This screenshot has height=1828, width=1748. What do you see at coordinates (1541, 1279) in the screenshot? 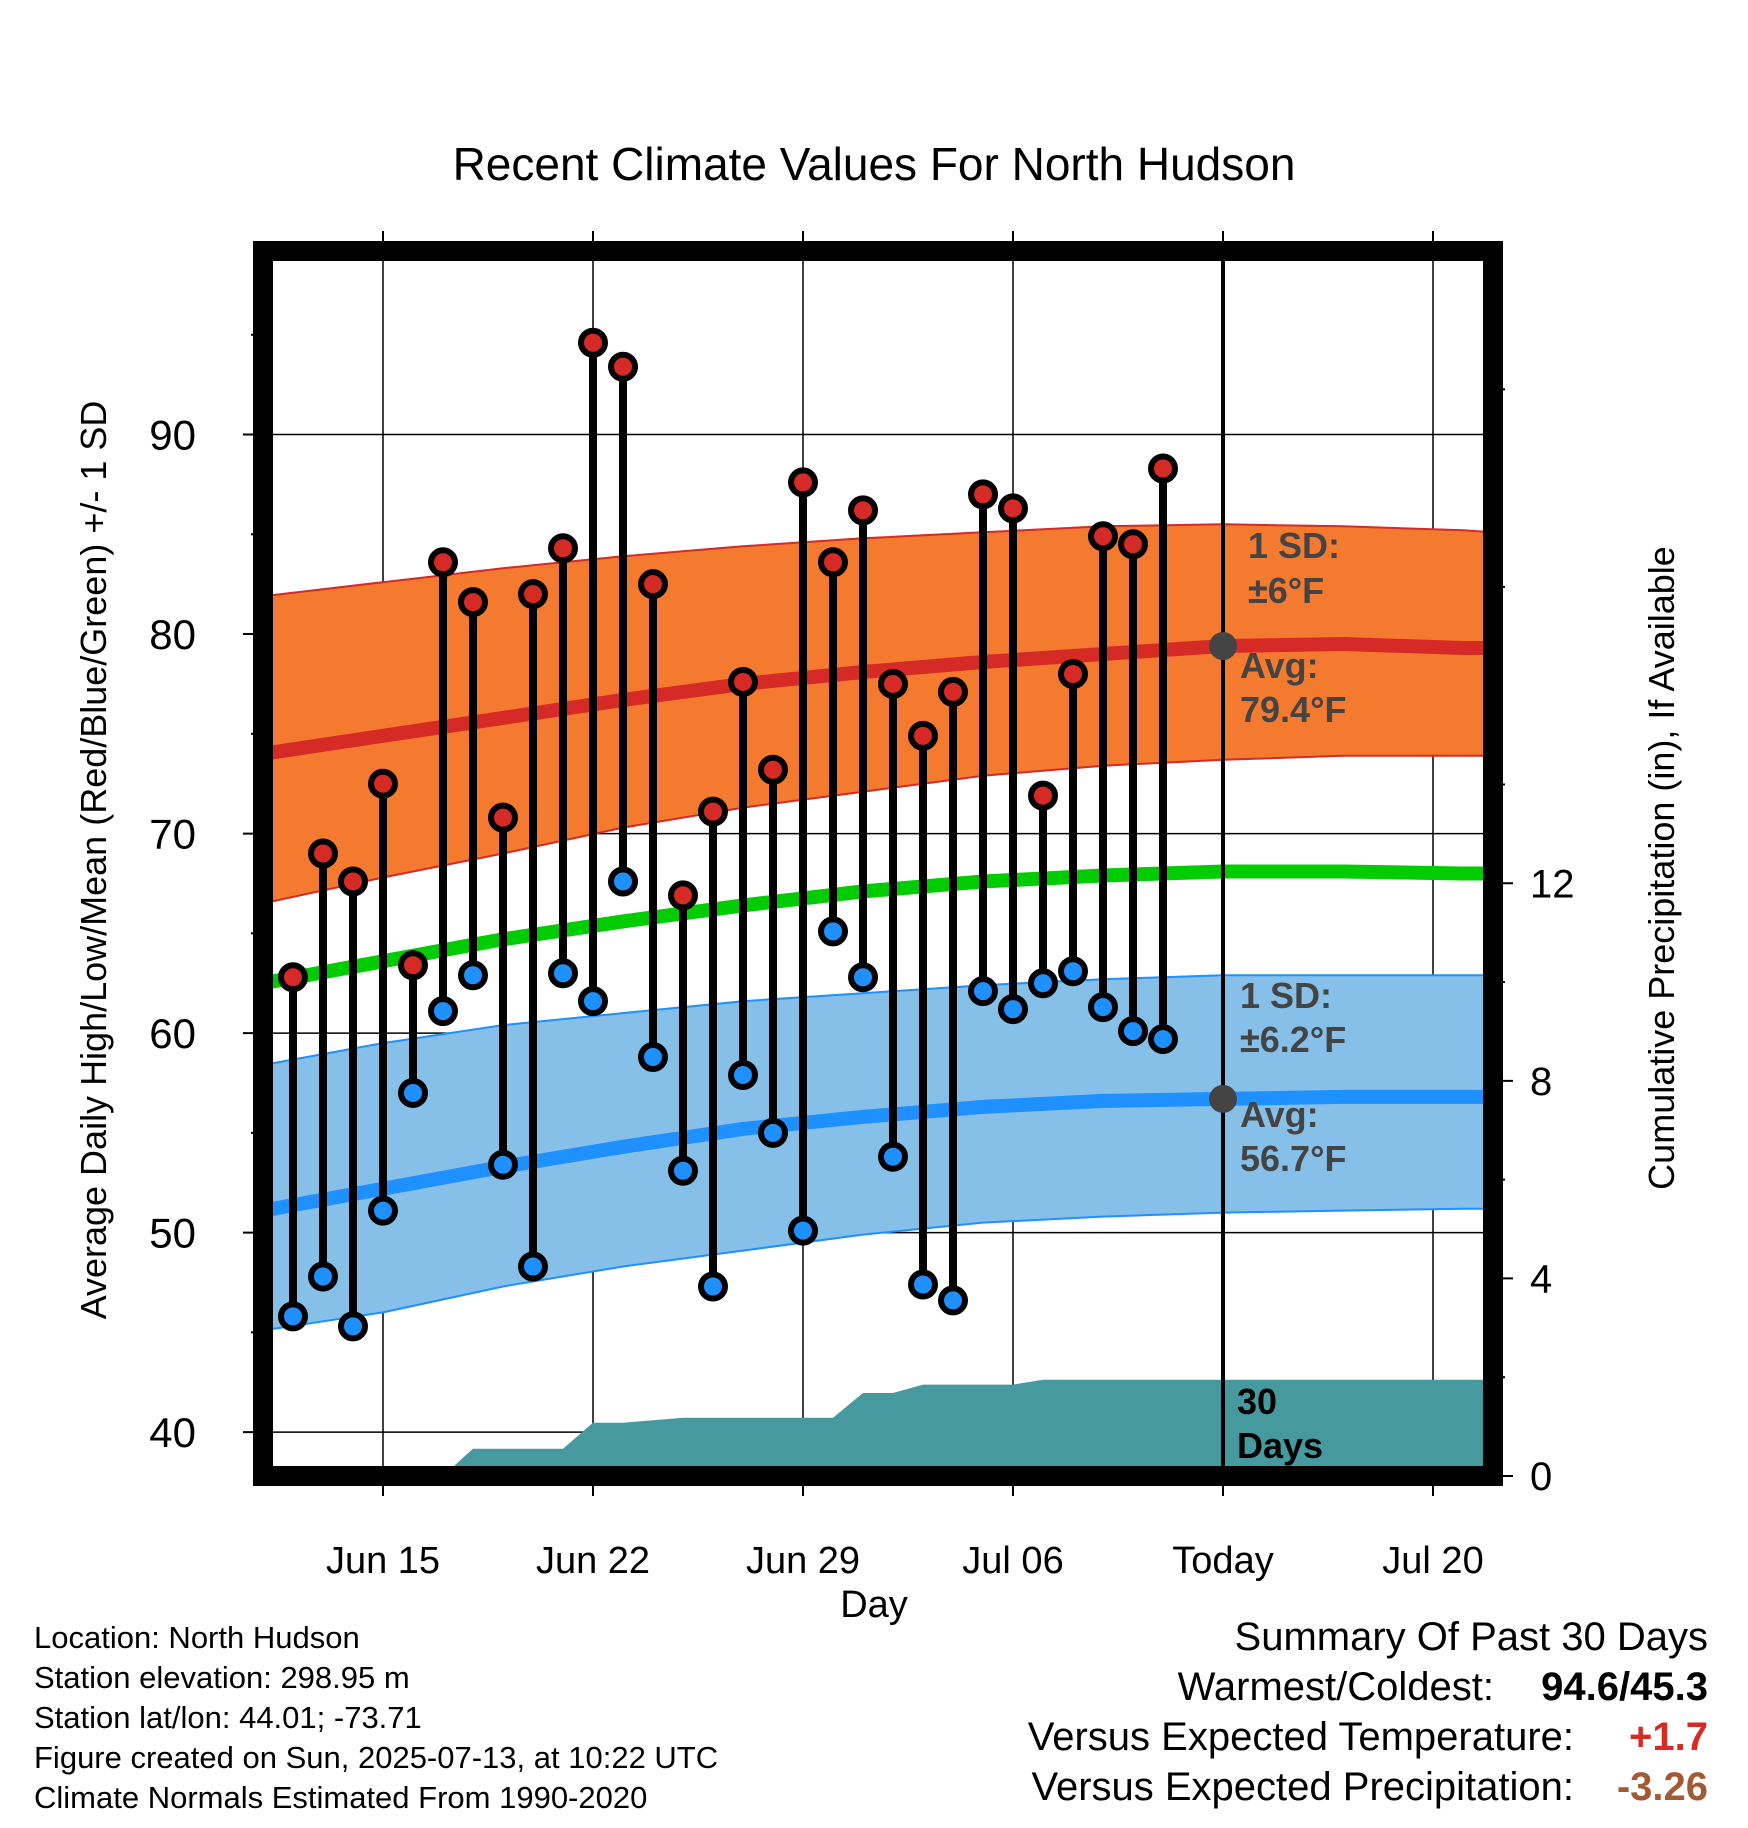
I see `y2-tick-label: 4` at bounding box center [1541, 1279].